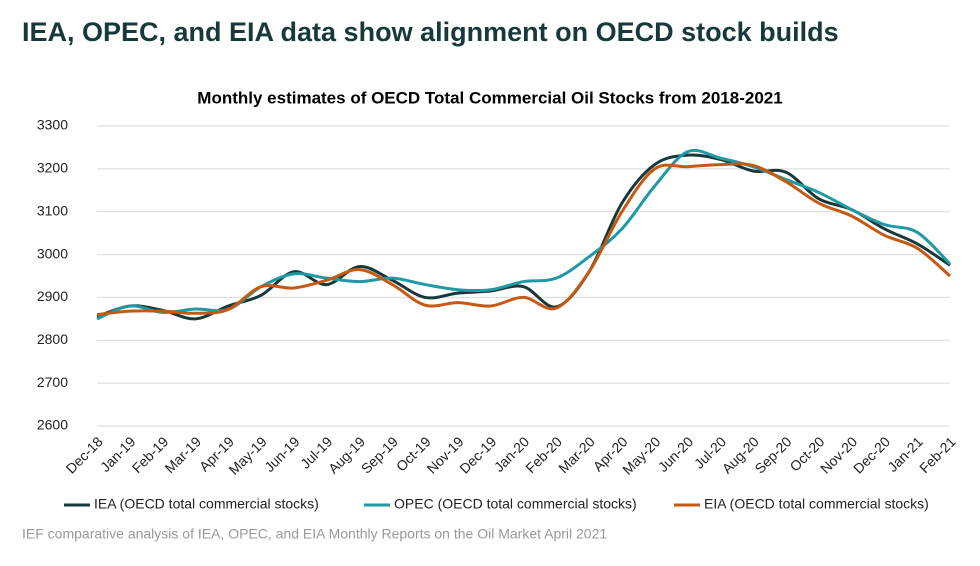  I want to click on x-tick-label: Jun-19, so click(282, 454).